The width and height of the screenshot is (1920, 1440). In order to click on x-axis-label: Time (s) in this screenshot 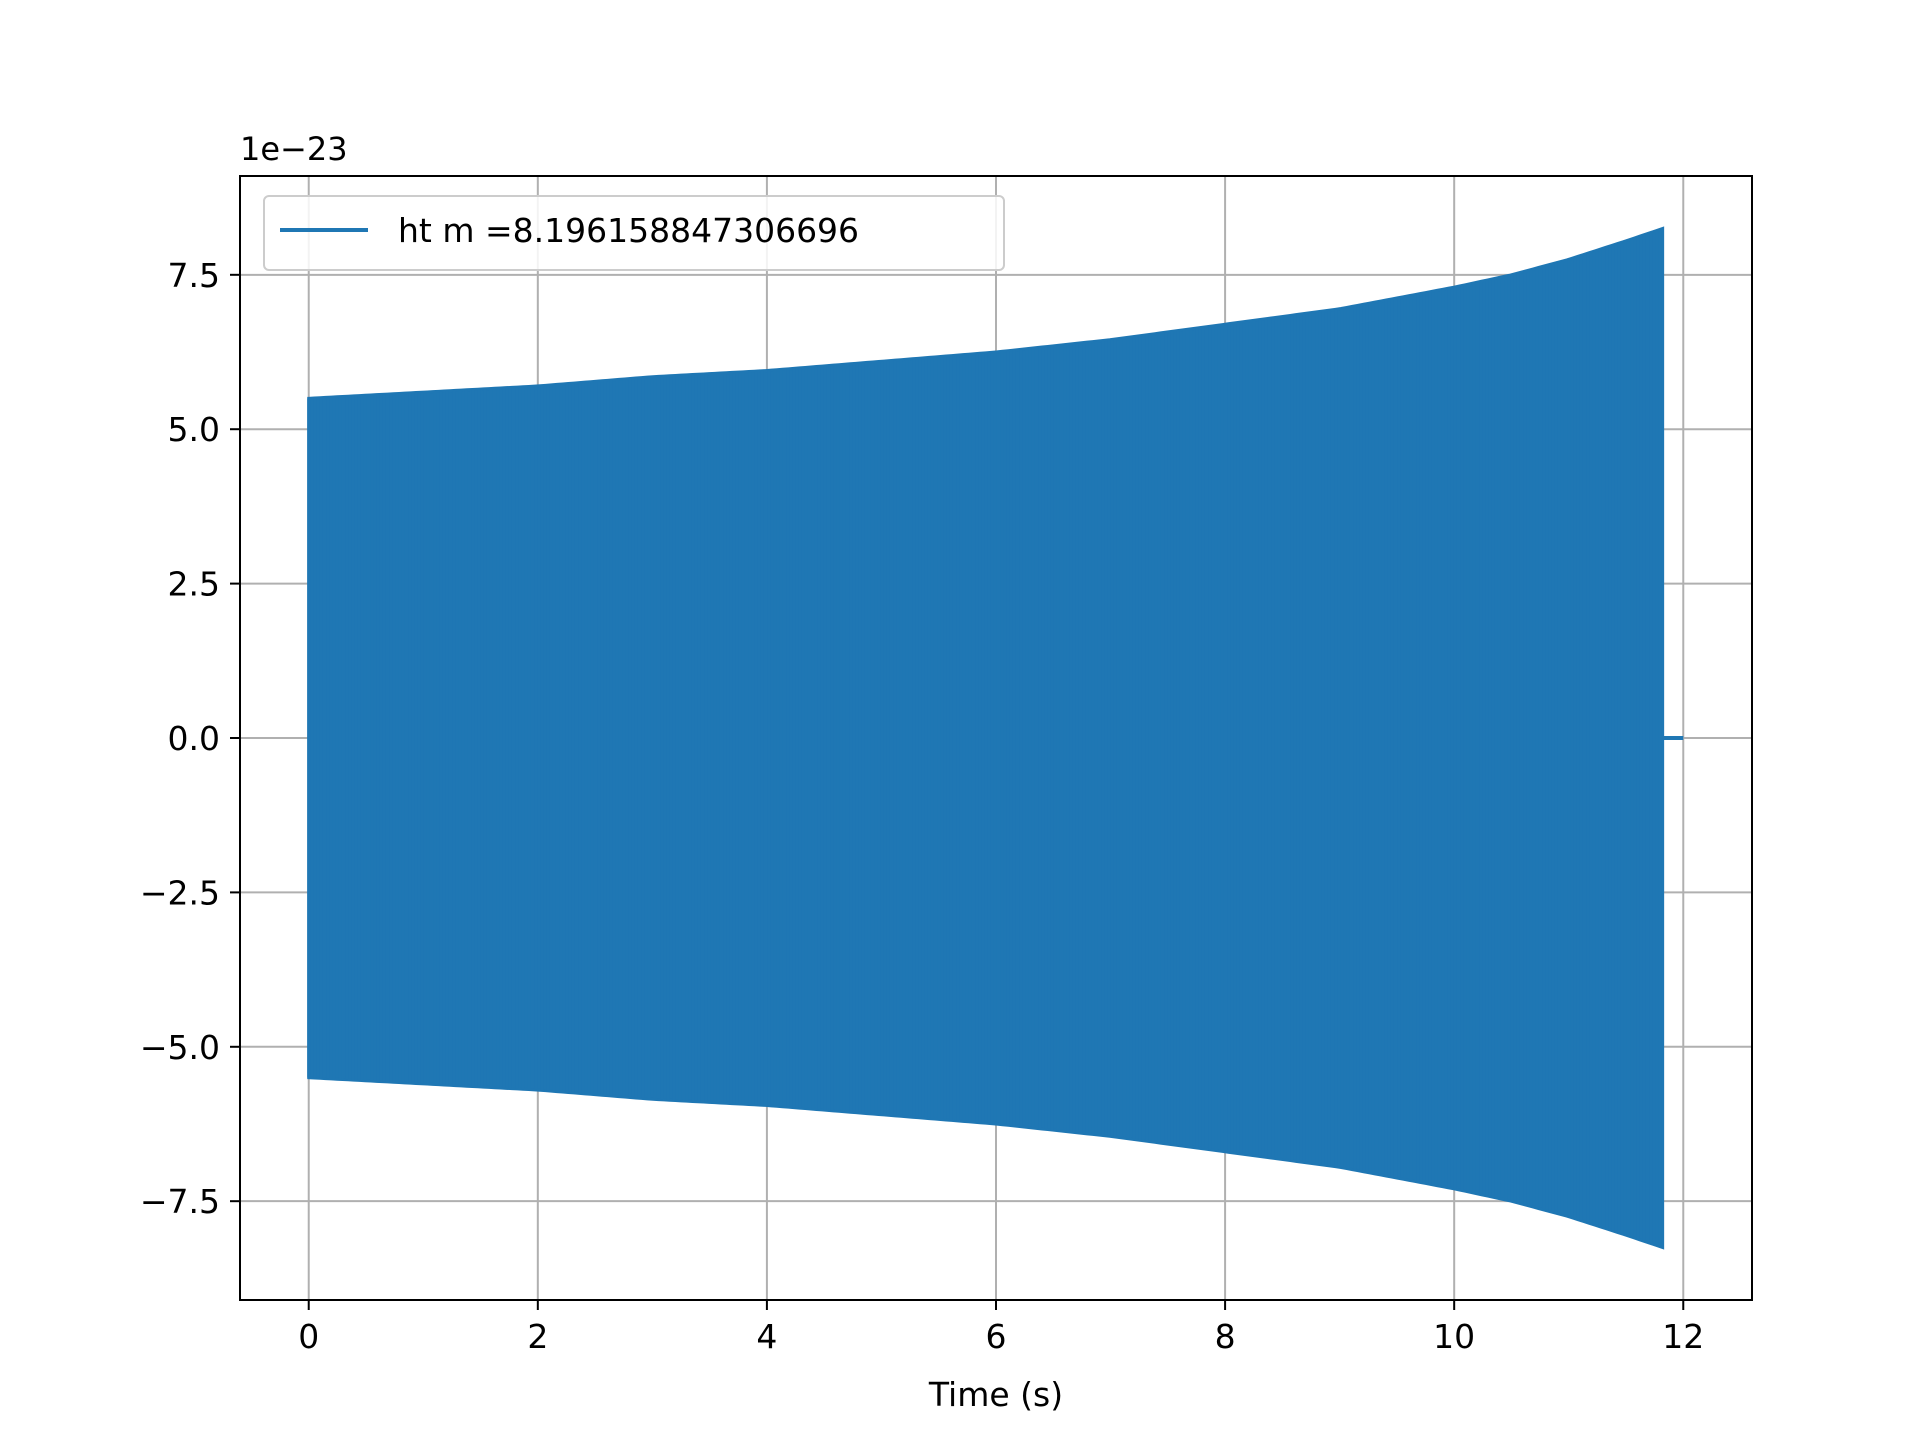, I will do `click(995, 1394)`.